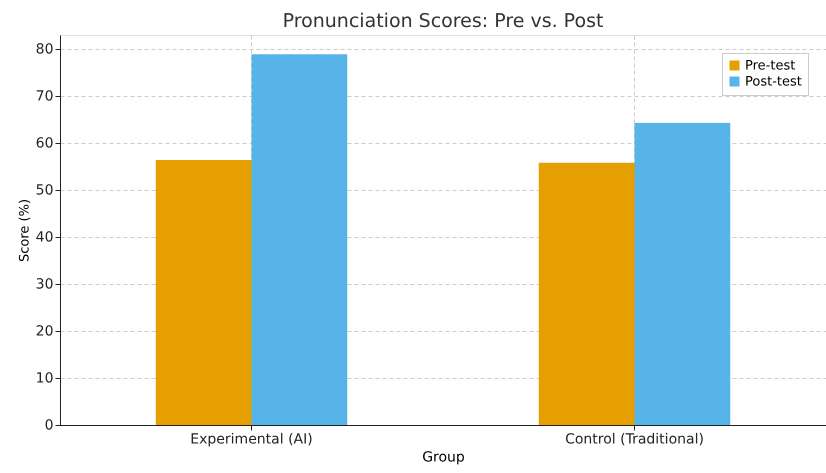 Image resolution: width=826 pixels, height=473 pixels. I want to click on x-axis-title: Group, so click(443, 458).